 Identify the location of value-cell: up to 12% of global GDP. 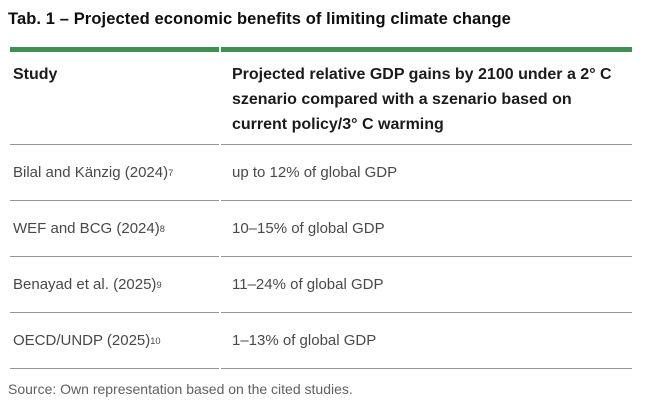
(426, 173).